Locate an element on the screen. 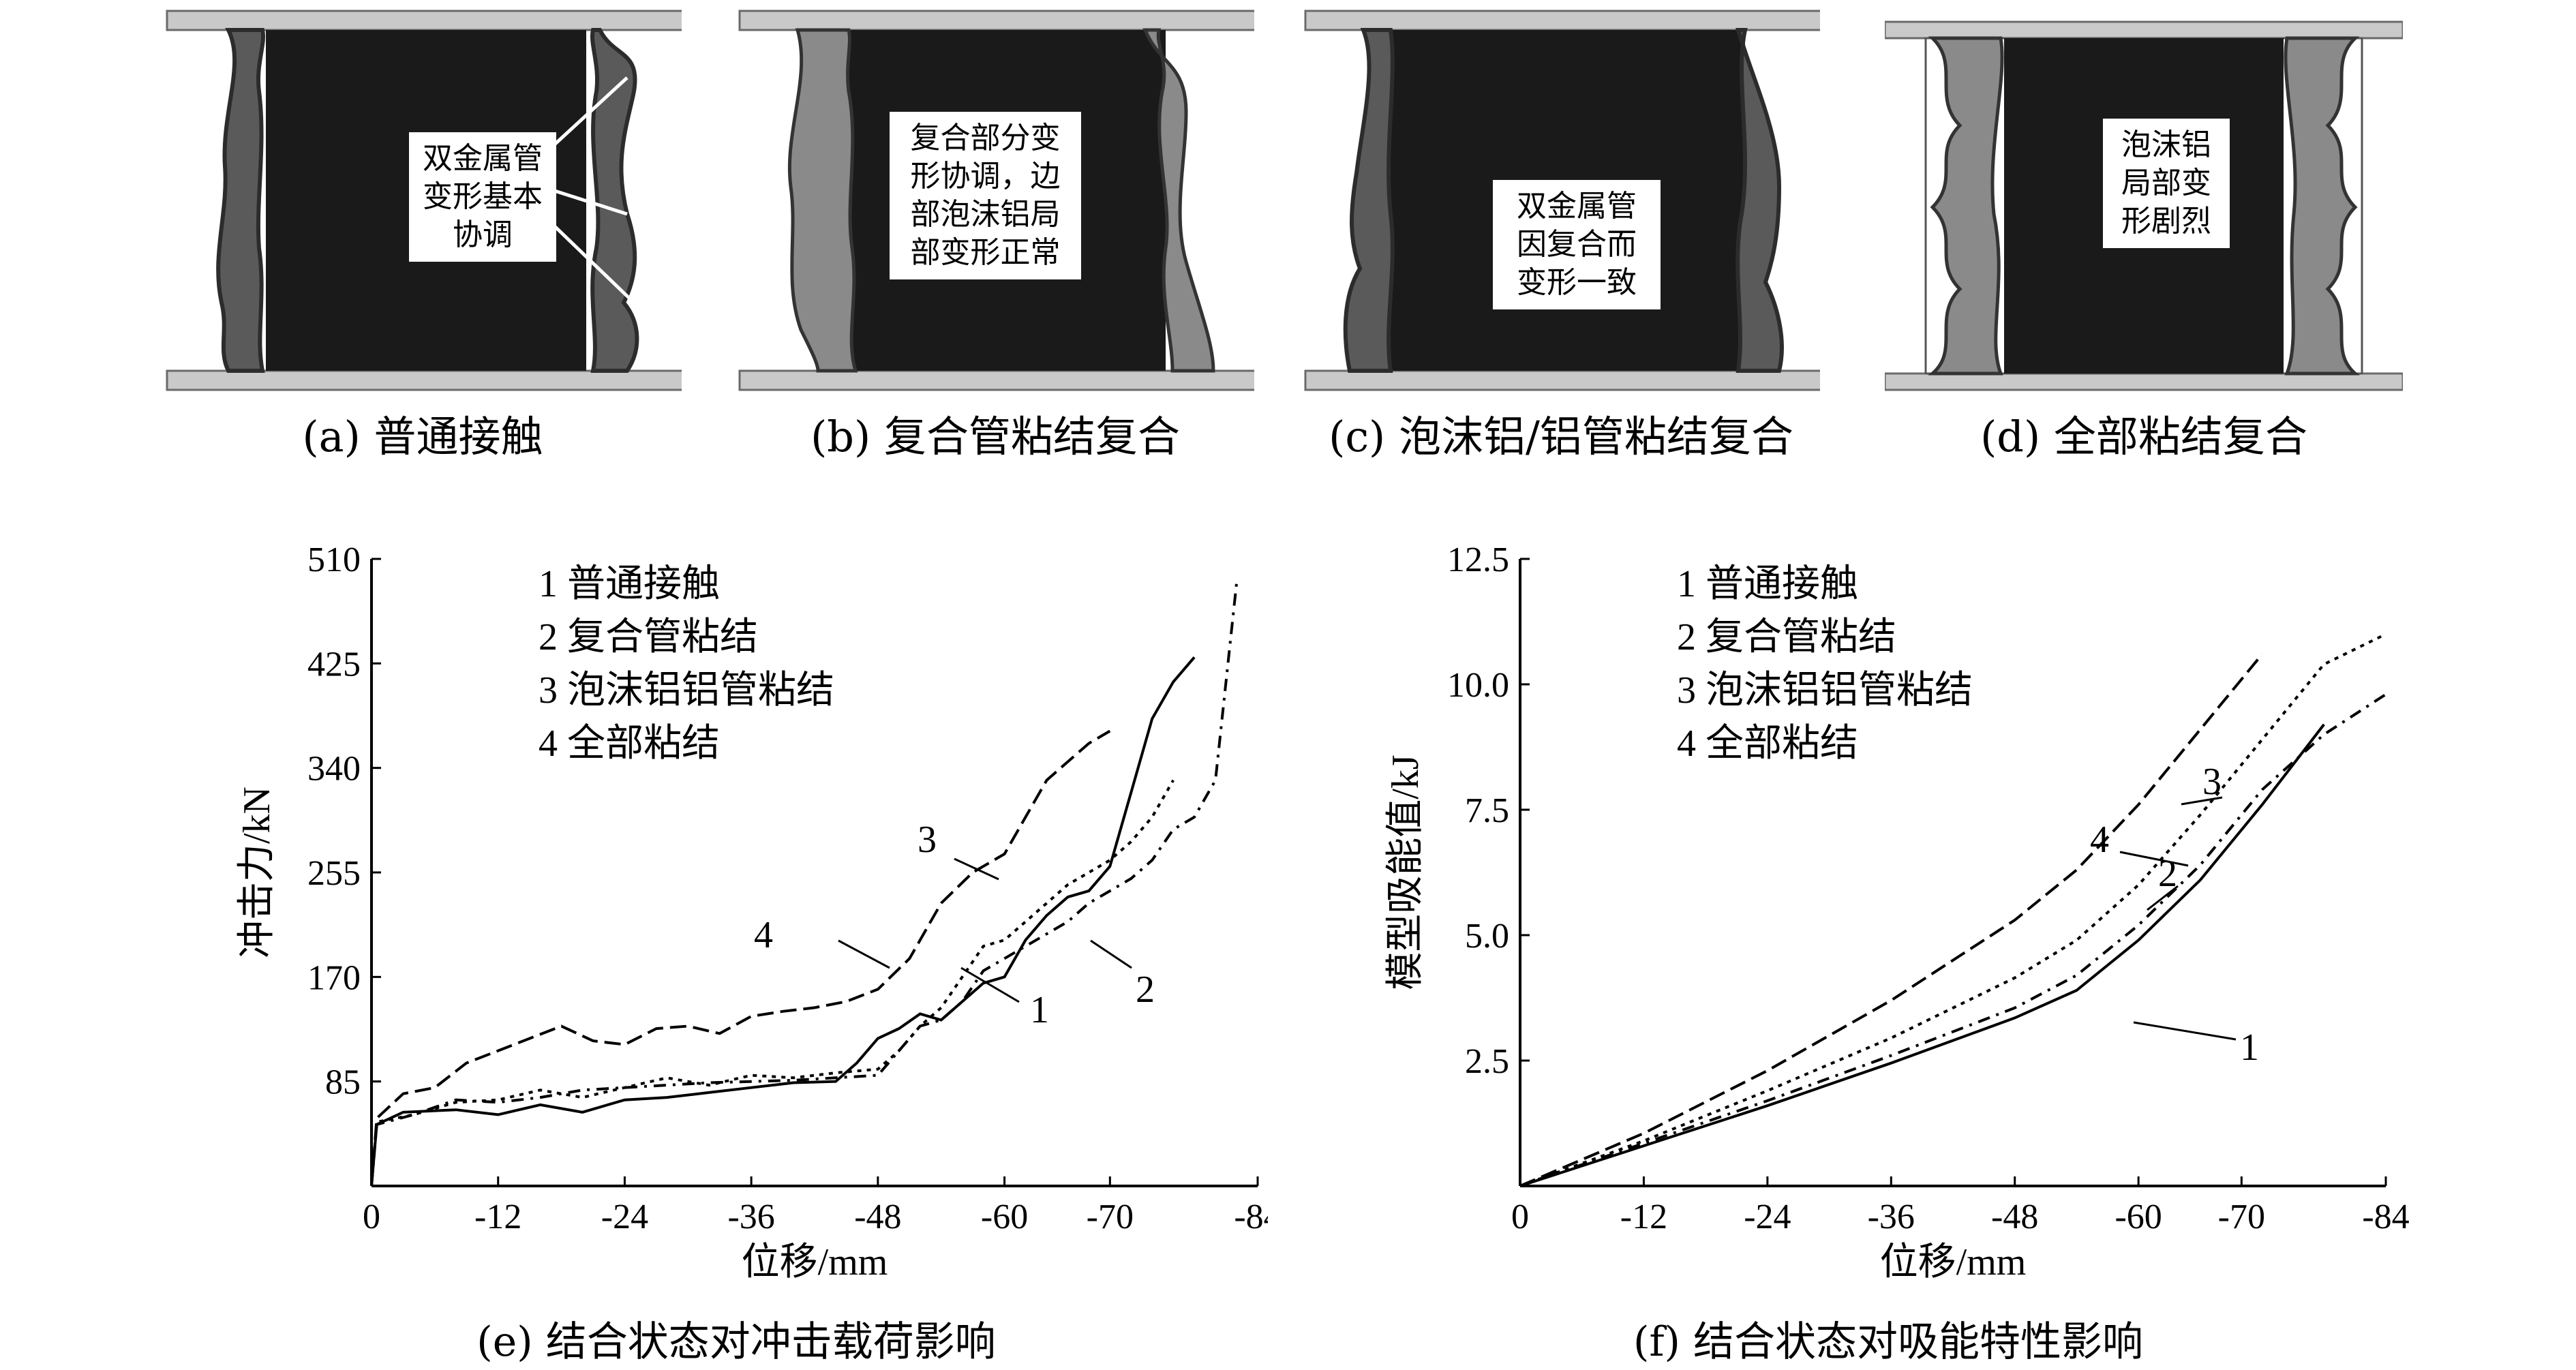  y-tick-label: 7.5 is located at coordinates (1487, 811).